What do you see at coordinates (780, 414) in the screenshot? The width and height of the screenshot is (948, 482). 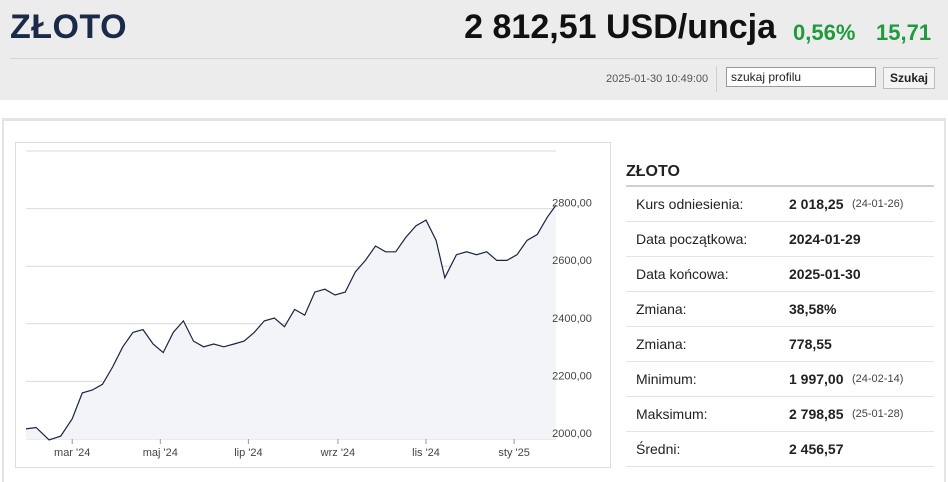 I see `info-row: Maksimum: 2 798,85 (25-01-28)` at bounding box center [780, 414].